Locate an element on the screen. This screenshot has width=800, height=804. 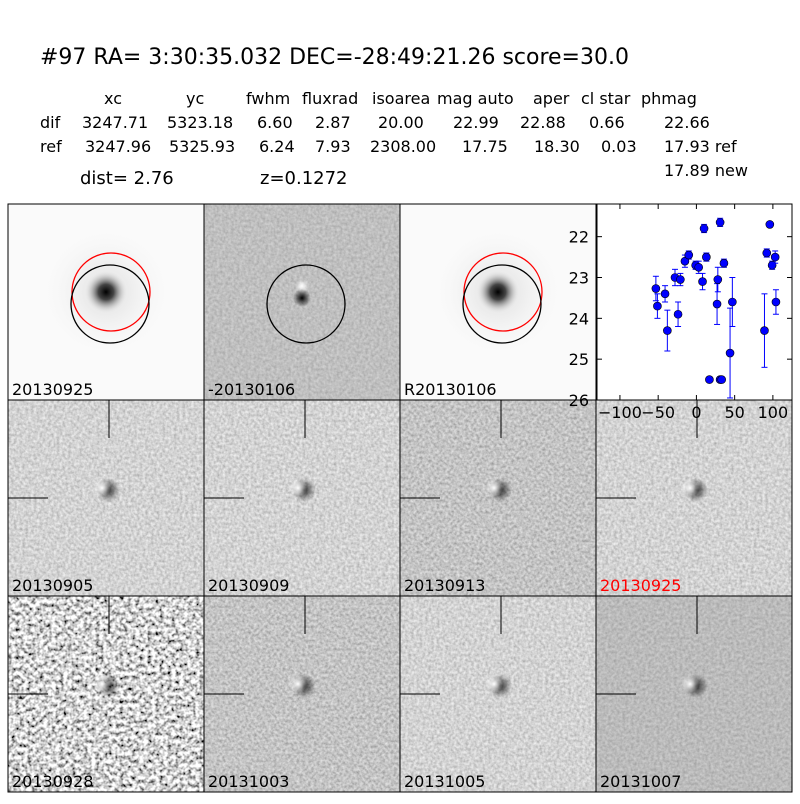
column-header: aper is located at coordinates (551, 98).